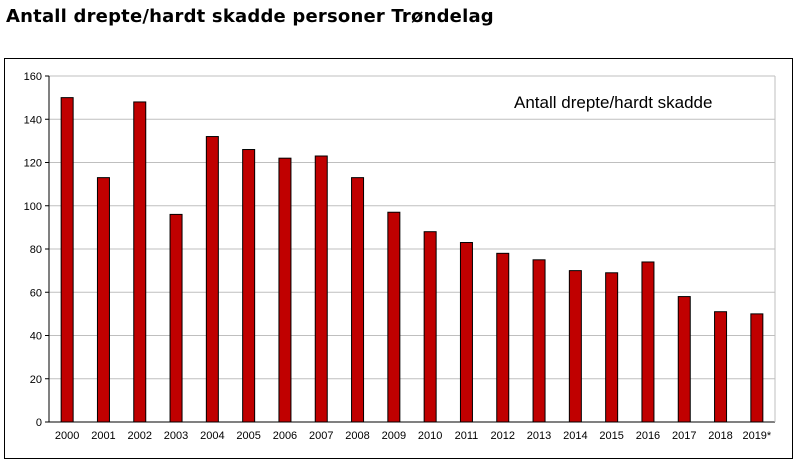 Image resolution: width=800 pixels, height=472 pixels. Describe the element at coordinates (357, 436) in the screenshot. I see `x-tick-label: 2008` at that location.